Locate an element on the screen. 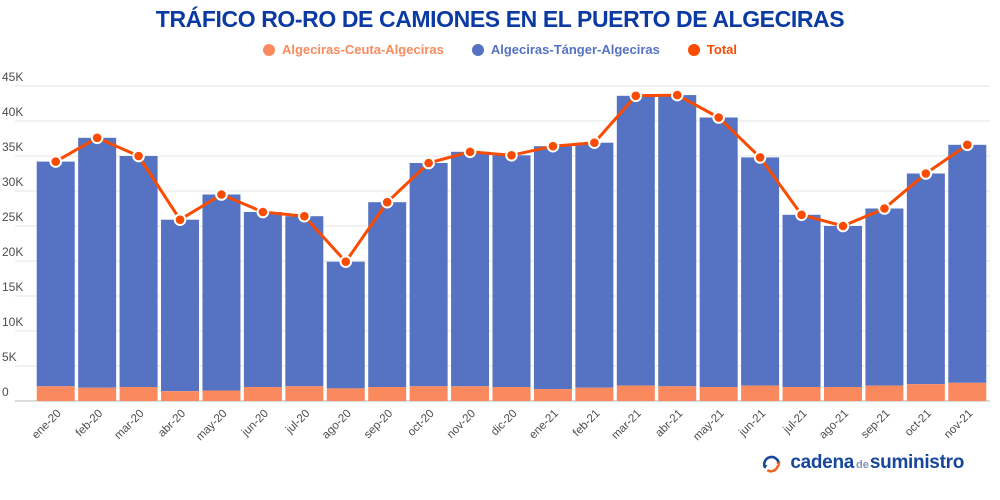  brand-word-de: de is located at coordinates (862, 465).